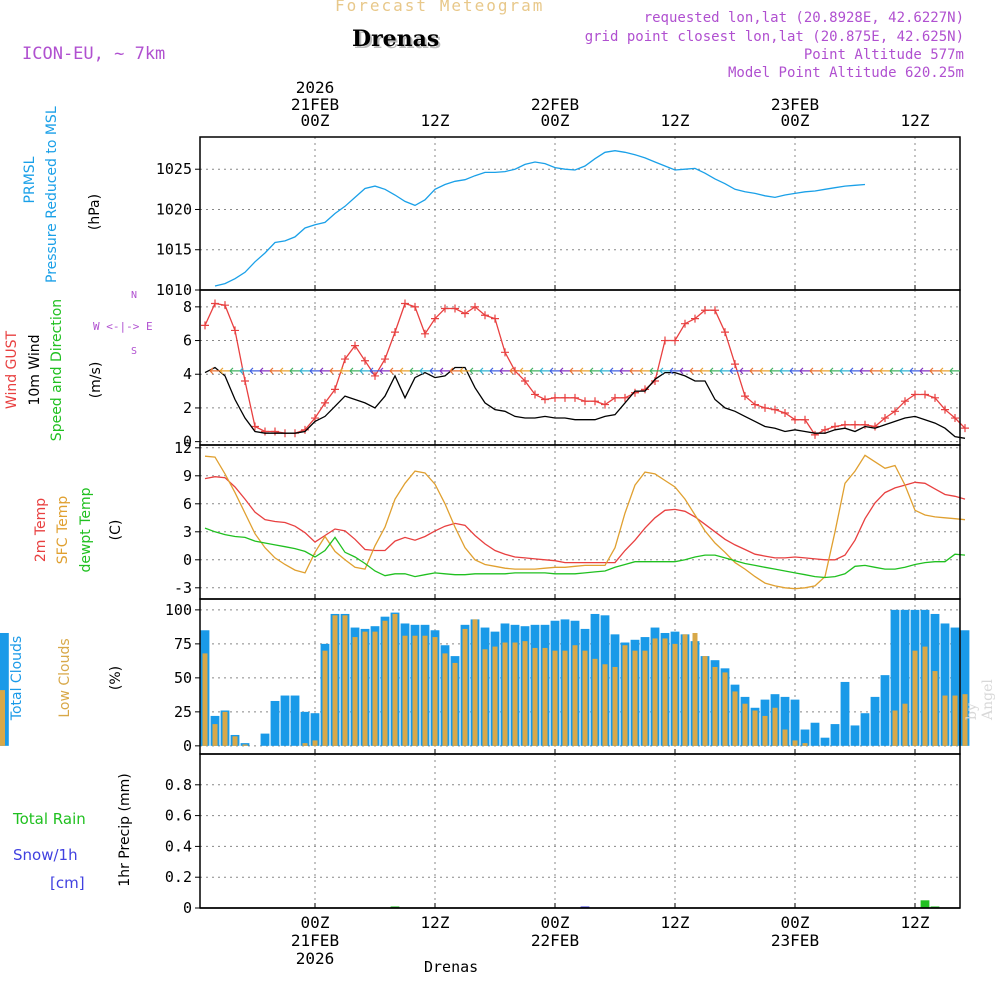 The image size is (1000, 1000). Describe the element at coordinates (396, 39) in the screenshot. I see `station-name: Drenas` at that location.